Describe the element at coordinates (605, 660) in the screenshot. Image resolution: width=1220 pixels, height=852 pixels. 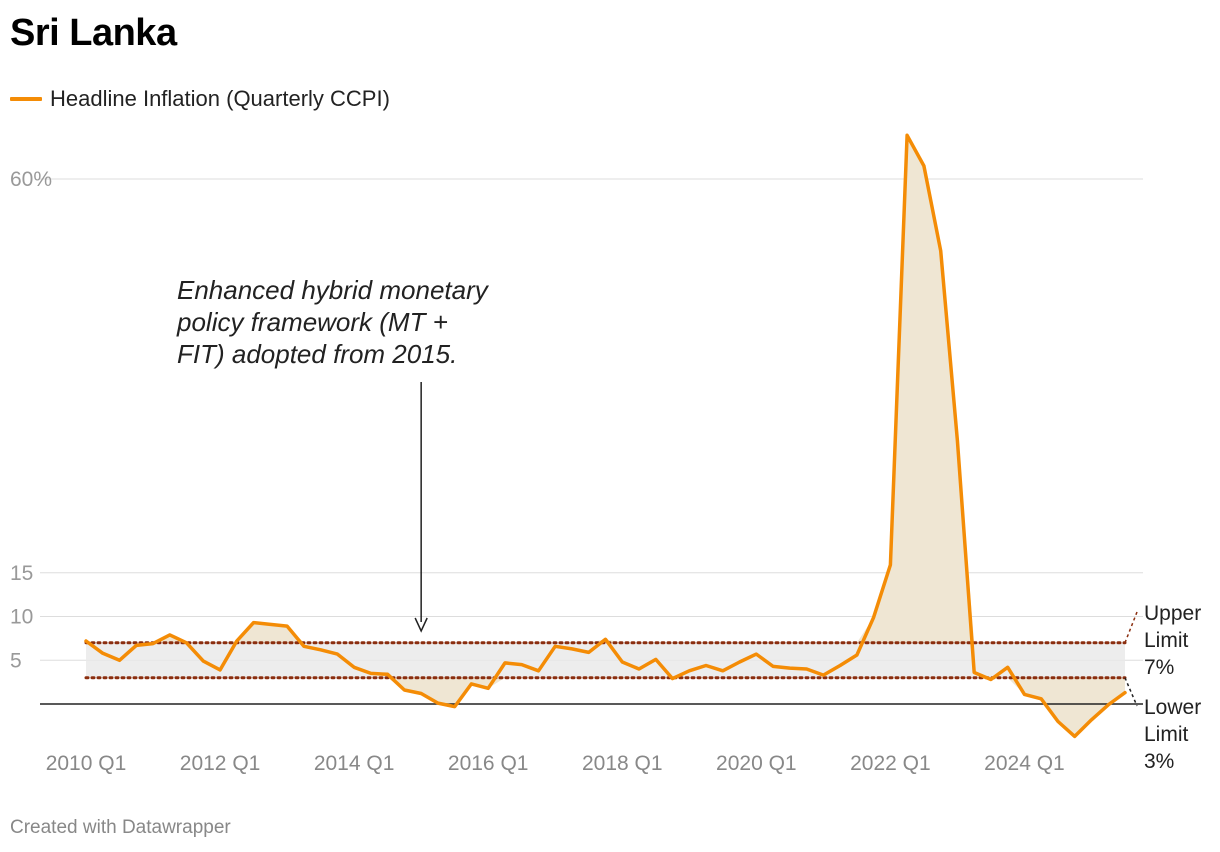
I see `target-band` at that location.